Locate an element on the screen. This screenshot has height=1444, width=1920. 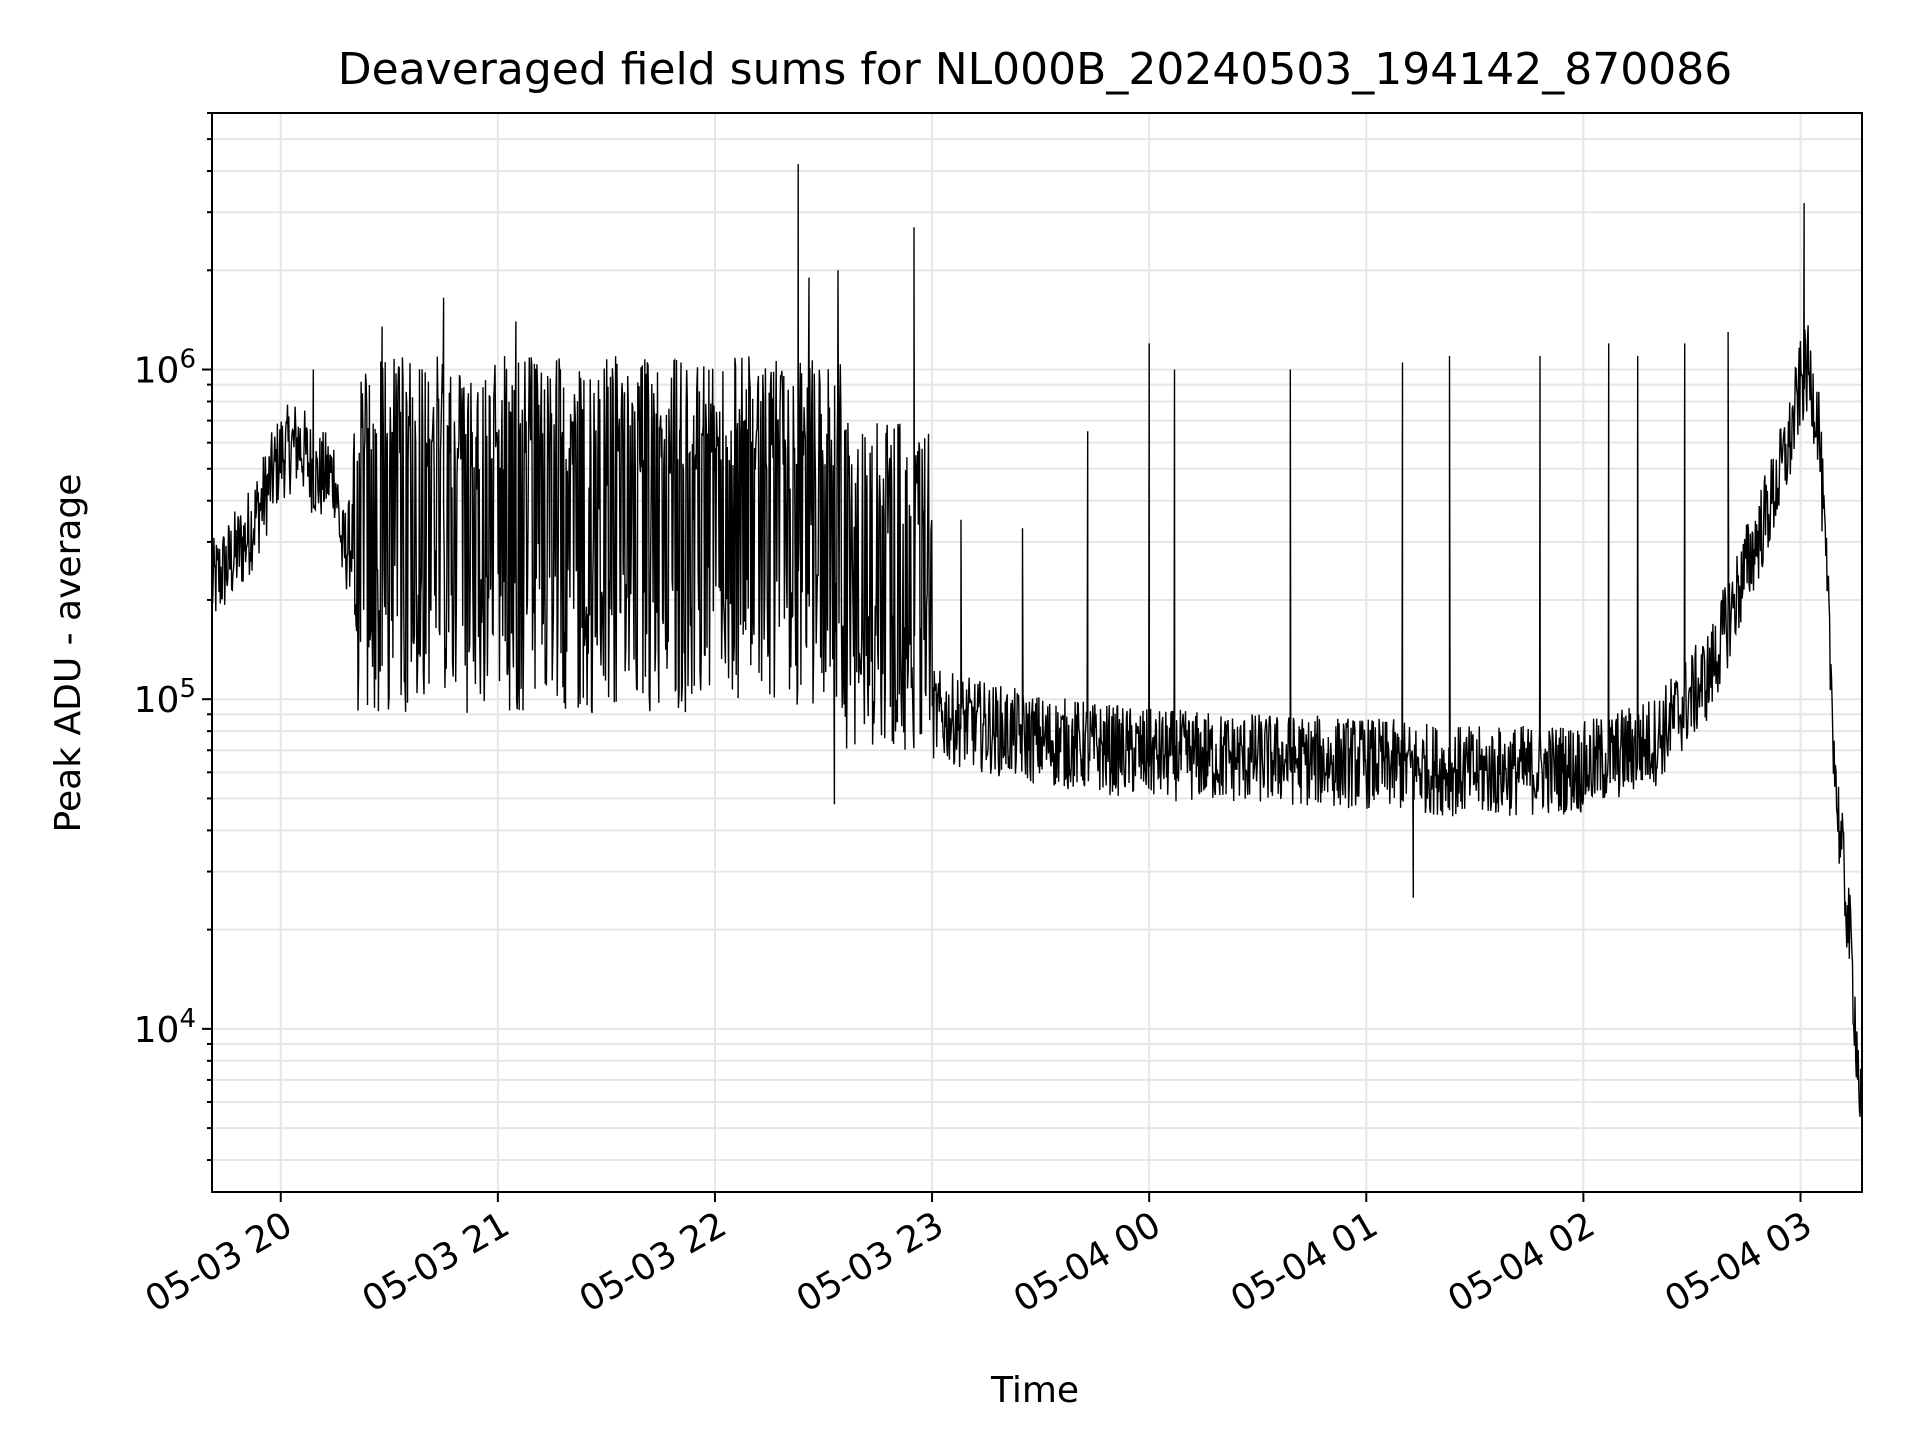
y-tick-label: 10⁶ is located at coordinates (165, 368).